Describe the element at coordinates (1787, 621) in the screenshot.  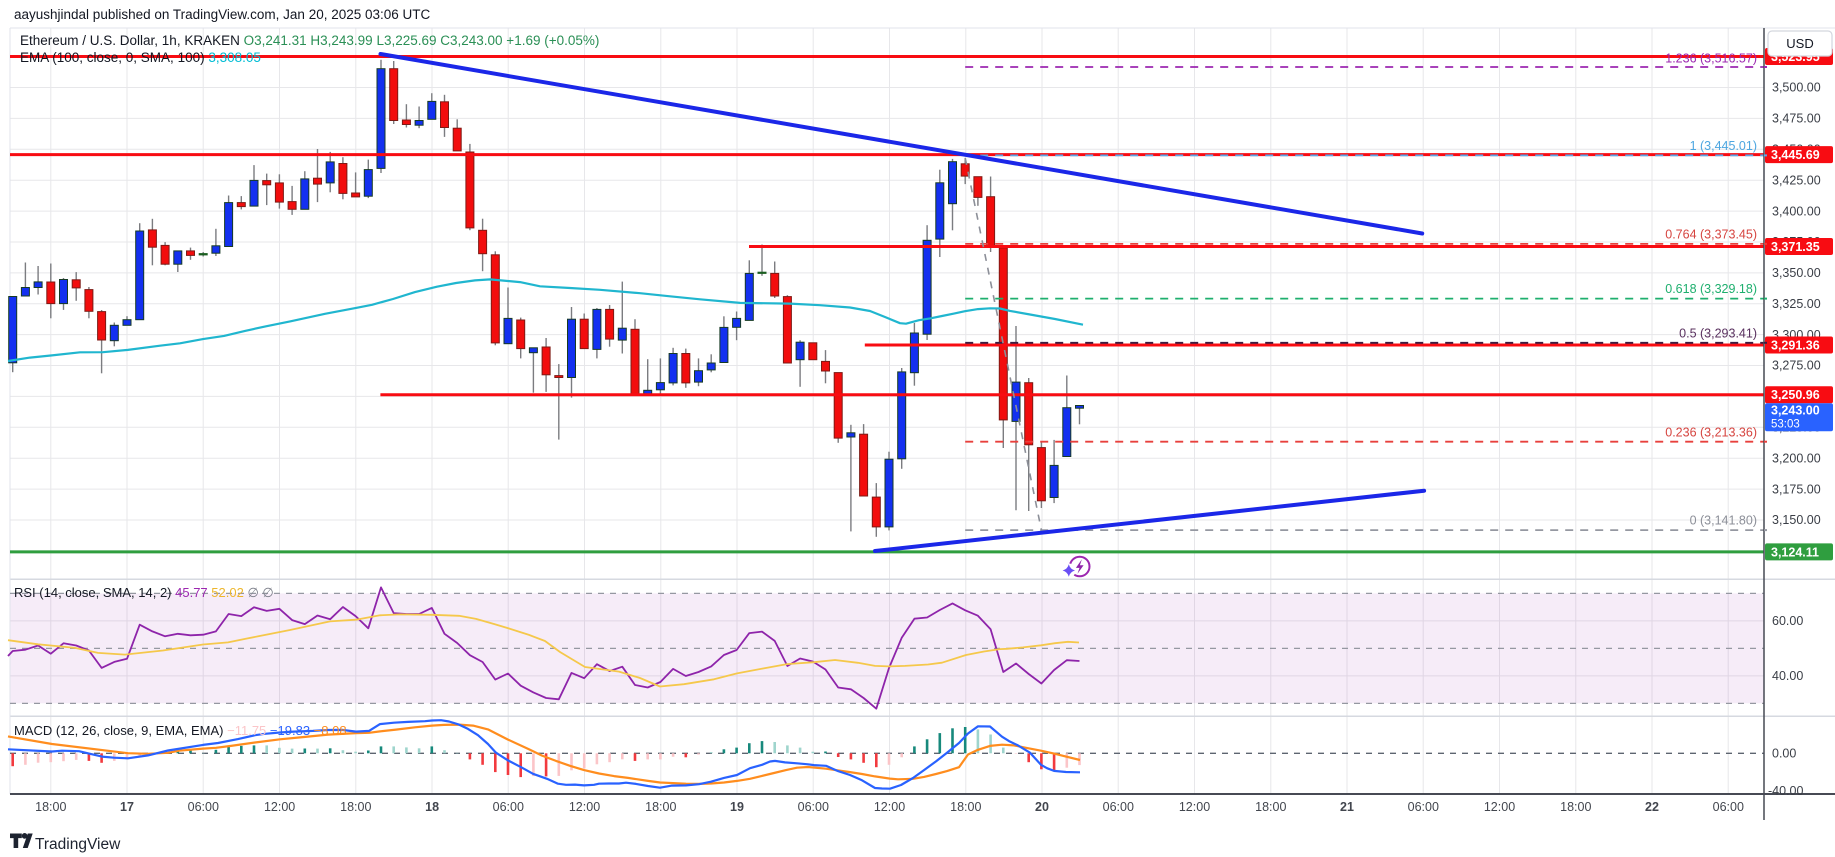
I see `svg-text: 60.00` at that location.